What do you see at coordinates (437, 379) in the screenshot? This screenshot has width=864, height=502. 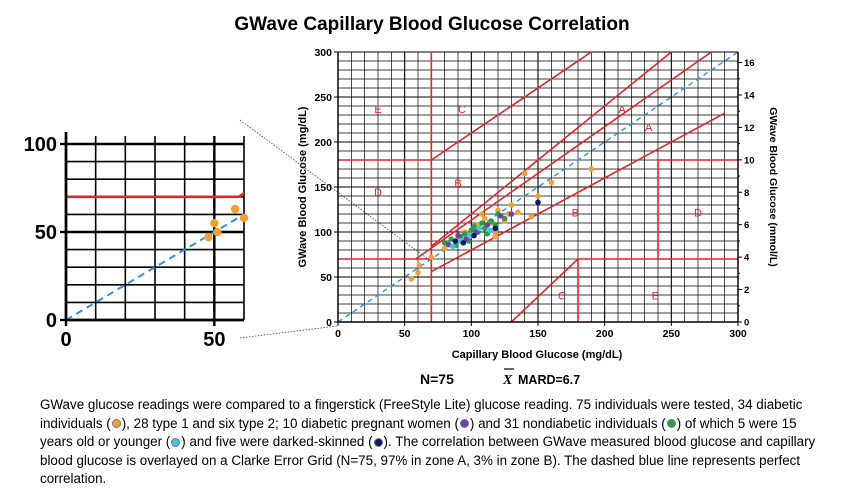 I see `n-count: N=75` at bounding box center [437, 379].